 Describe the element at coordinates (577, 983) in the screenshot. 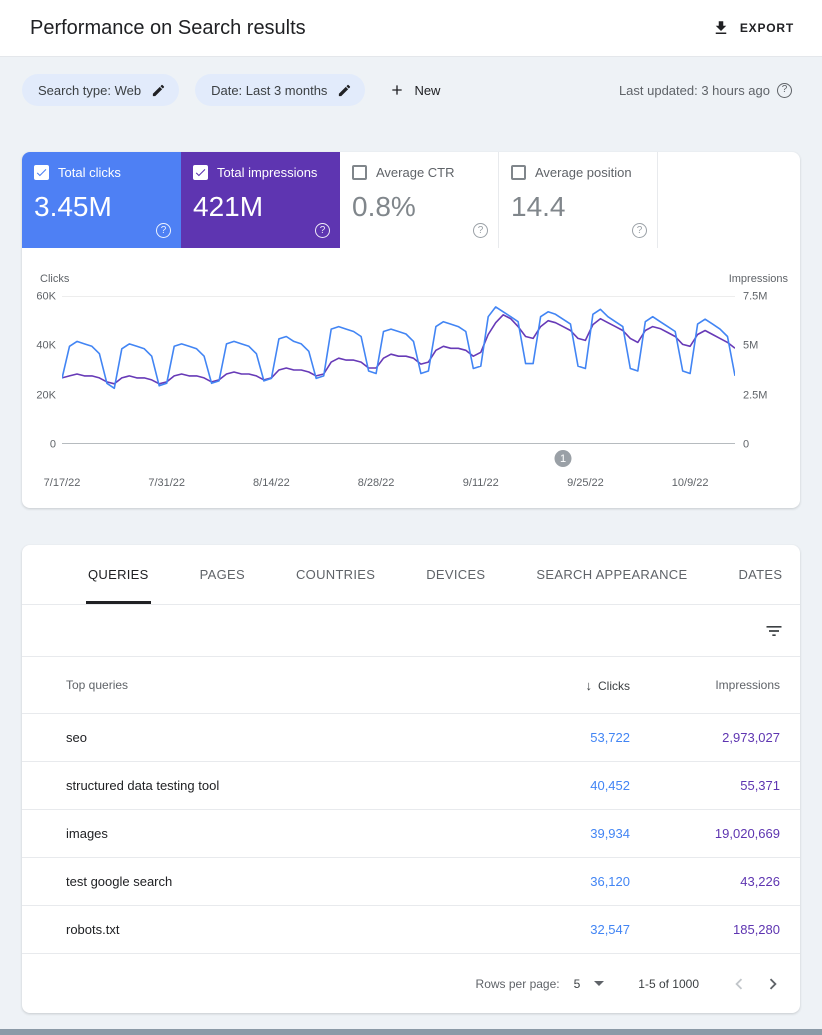

I see `rows-per-page-value: 5` at that location.